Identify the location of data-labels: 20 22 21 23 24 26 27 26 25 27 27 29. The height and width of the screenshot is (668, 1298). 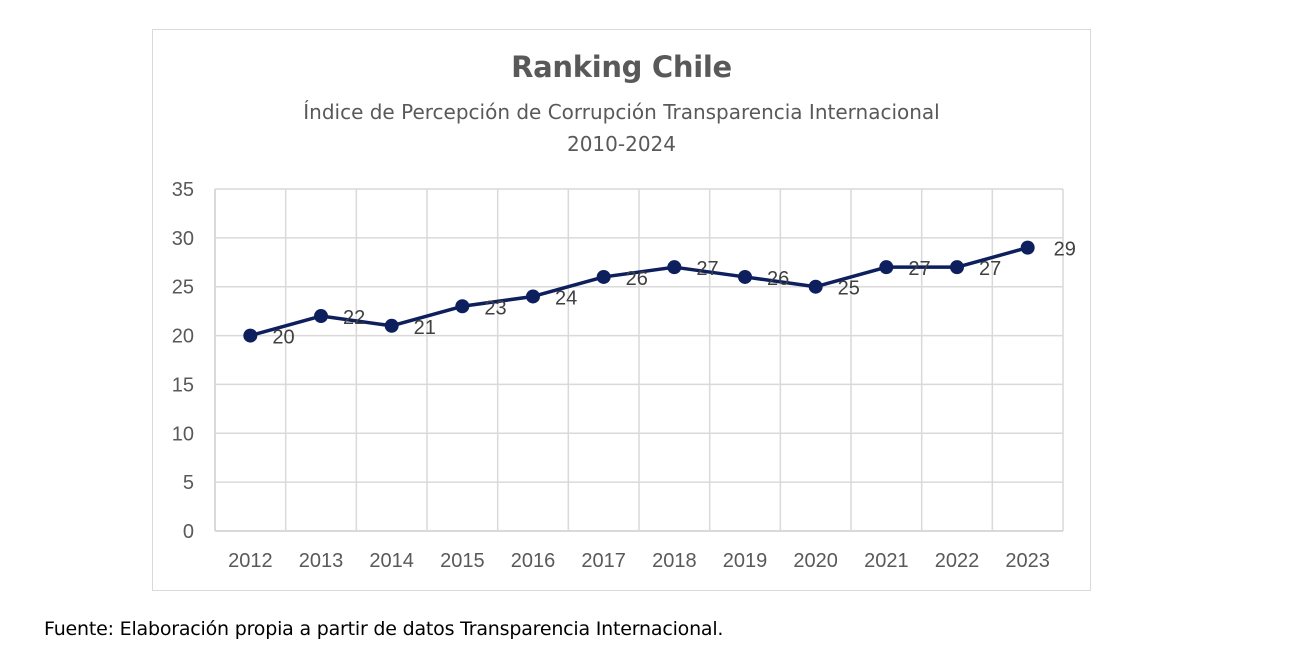
(674, 294).